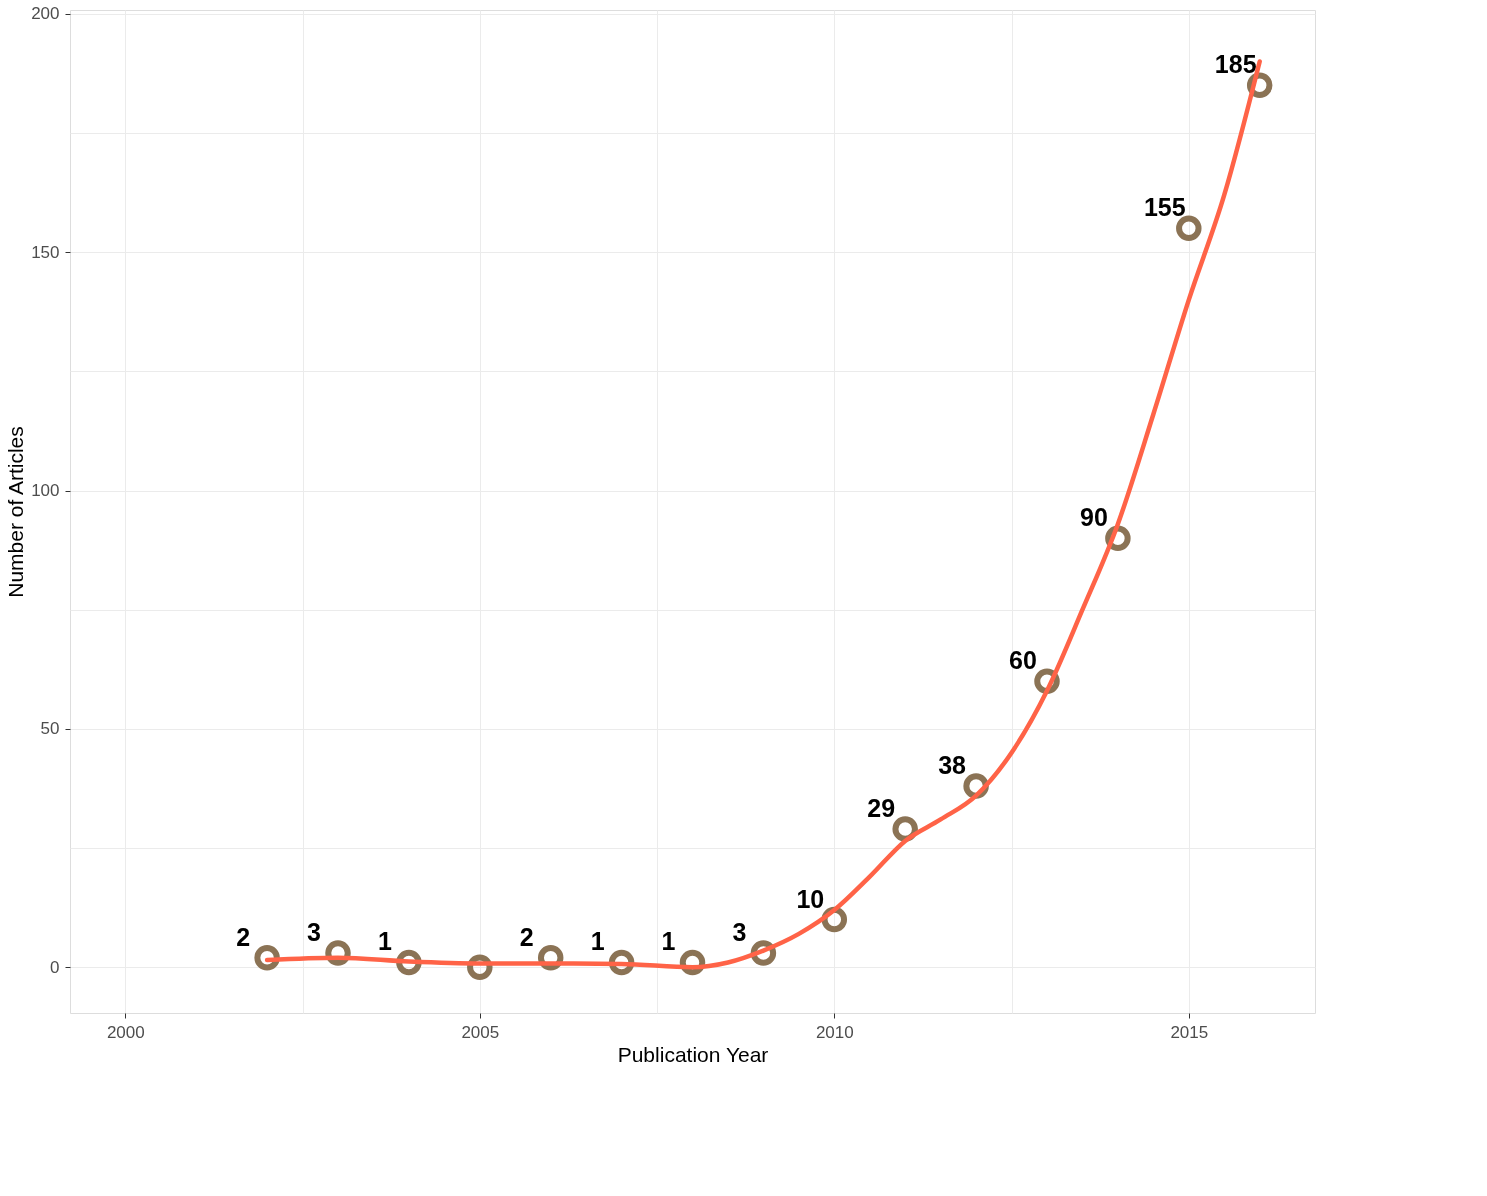  What do you see at coordinates (952, 765) in the screenshot?
I see `data-label: 38` at bounding box center [952, 765].